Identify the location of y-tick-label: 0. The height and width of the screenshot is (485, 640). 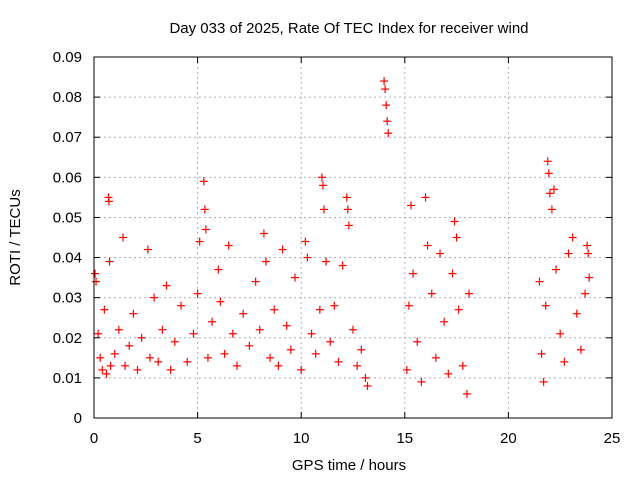
(78, 418).